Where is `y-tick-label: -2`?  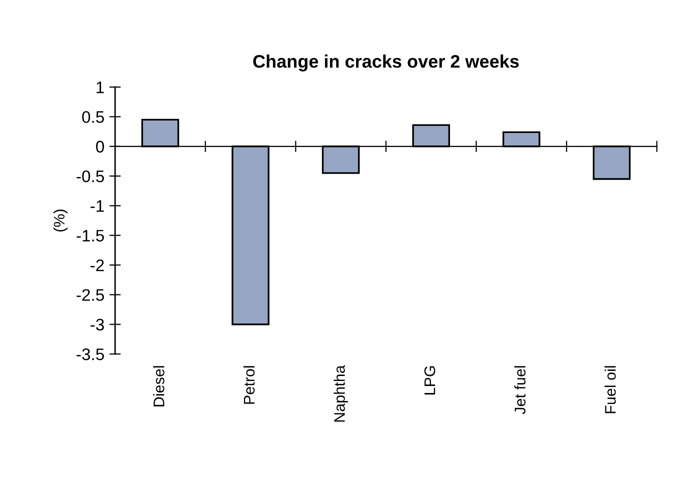
y-tick-label: -2 is located at coordinates (97, 265).